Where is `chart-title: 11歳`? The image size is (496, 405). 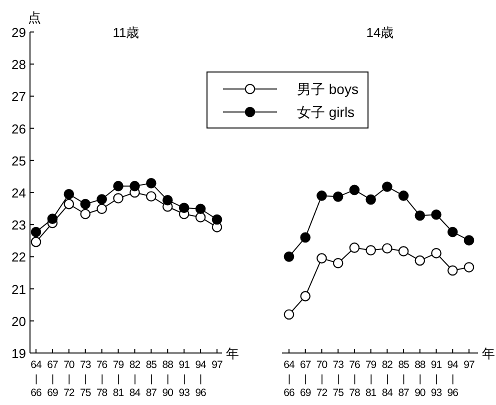
chart-title: 11歳 is located at coordinates (126, 32).